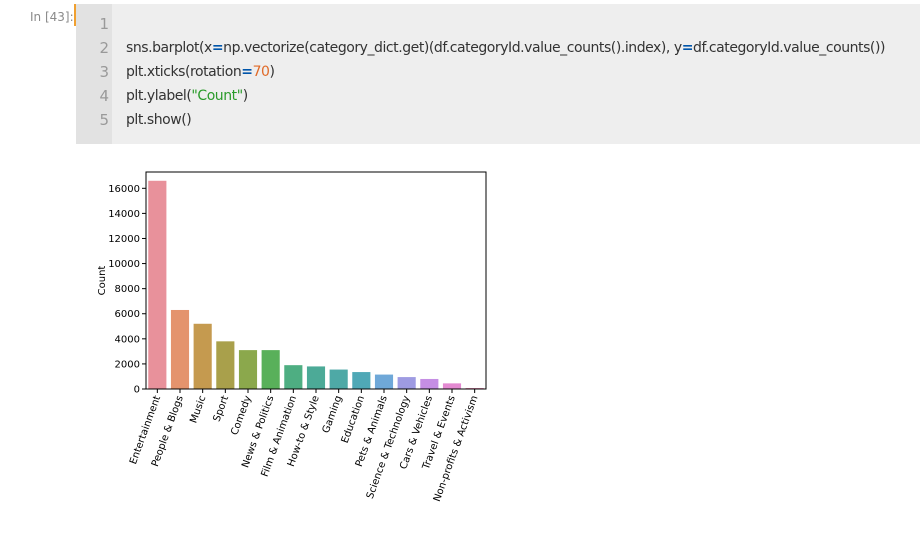 The width and height of the screenshot is (920, 535). What do you see at coordinates (104, 96) in the screenshot?
I see `line-number: 4` at bounding box center [104, 96].